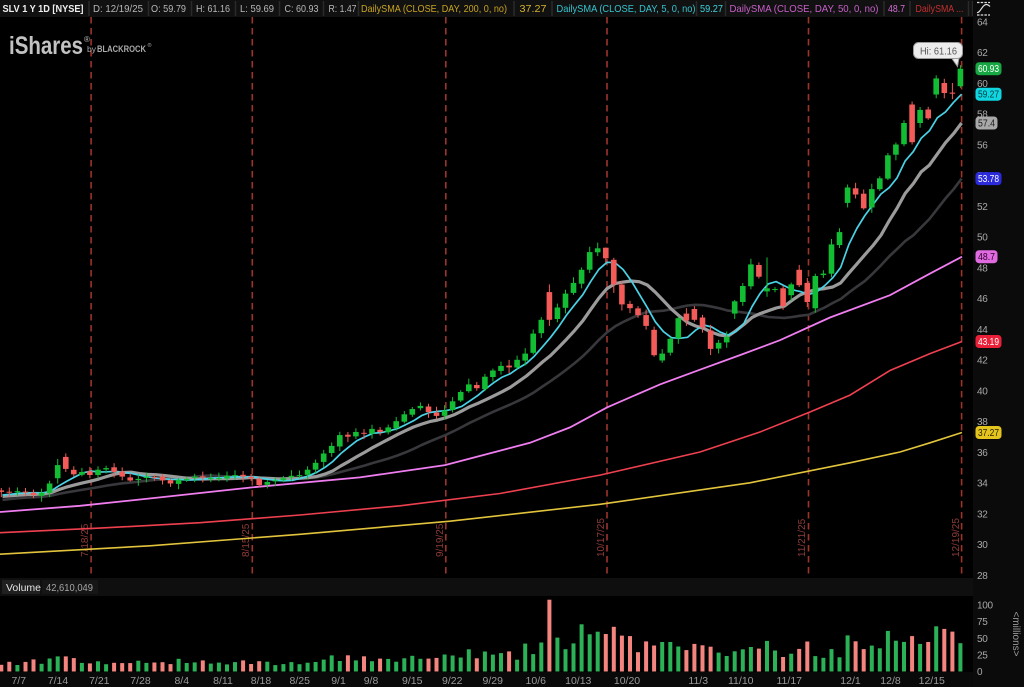  What do you see at coordinates (986, 124) in the screenshot?
I see `svg-text: 57.4` at bounding box center [986, 124].